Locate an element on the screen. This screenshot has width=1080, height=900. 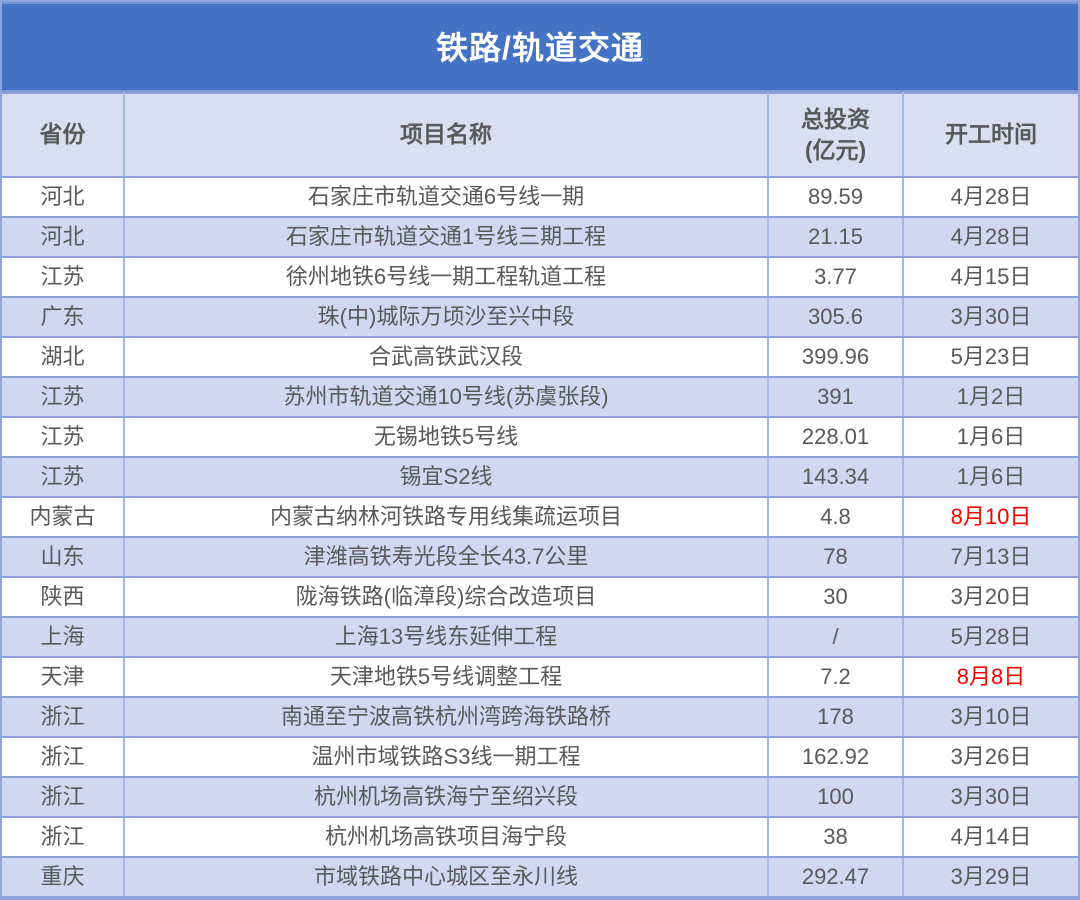
cell-project-name: 天津地铁5号线调整工程 is located at coordinates (446, 677).